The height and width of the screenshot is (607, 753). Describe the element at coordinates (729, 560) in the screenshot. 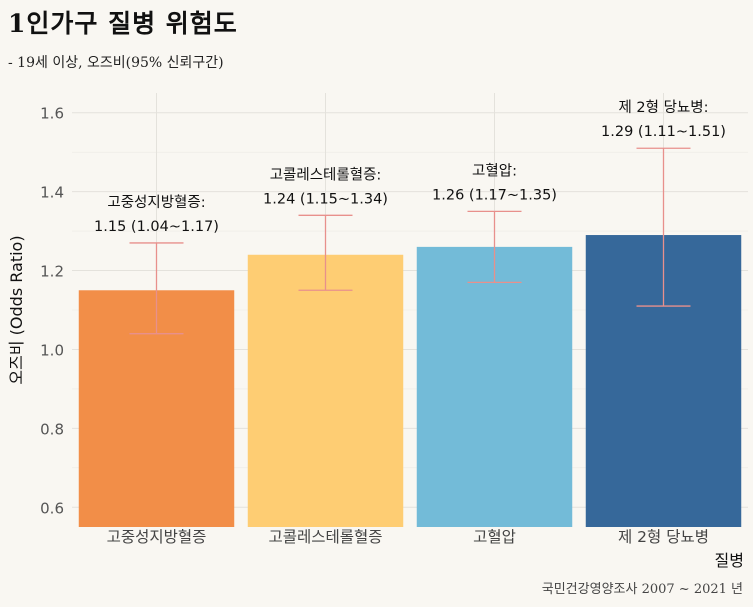

I see `x-axis-label: 질병` at that location.